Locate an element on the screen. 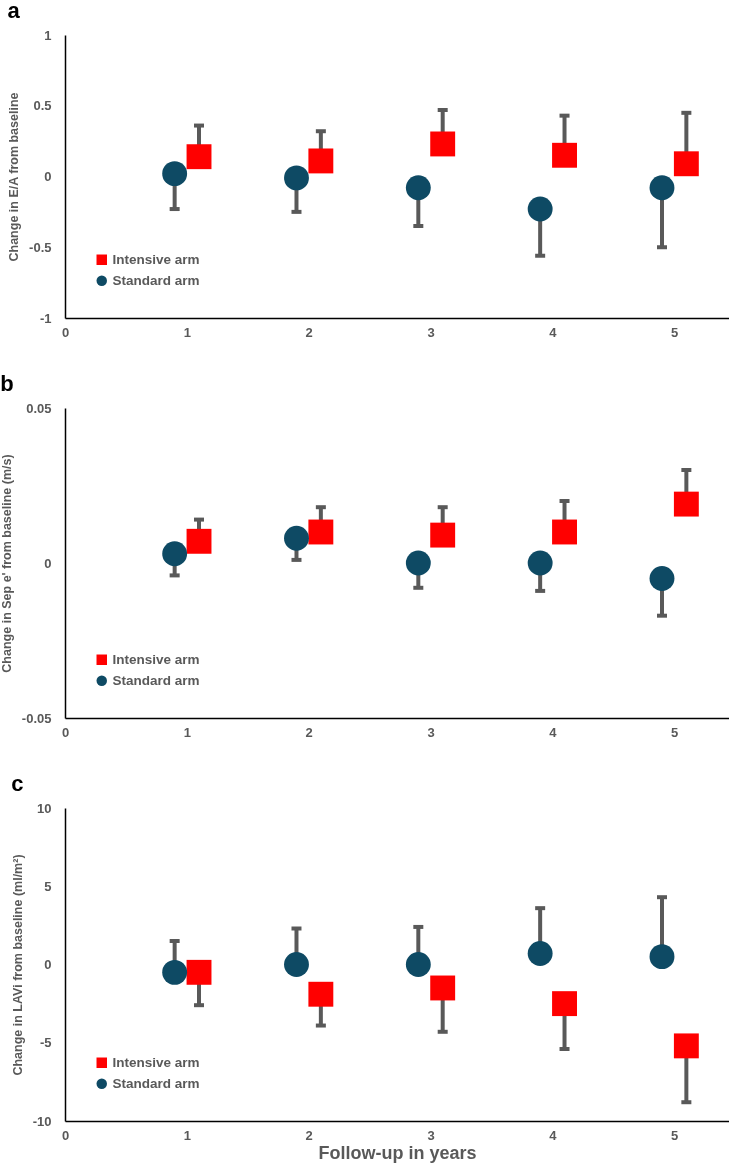 The height and width of the screenshot is (1169, 748). x-axis-title: Follow-up in years is located at coordinates (397, 1152).